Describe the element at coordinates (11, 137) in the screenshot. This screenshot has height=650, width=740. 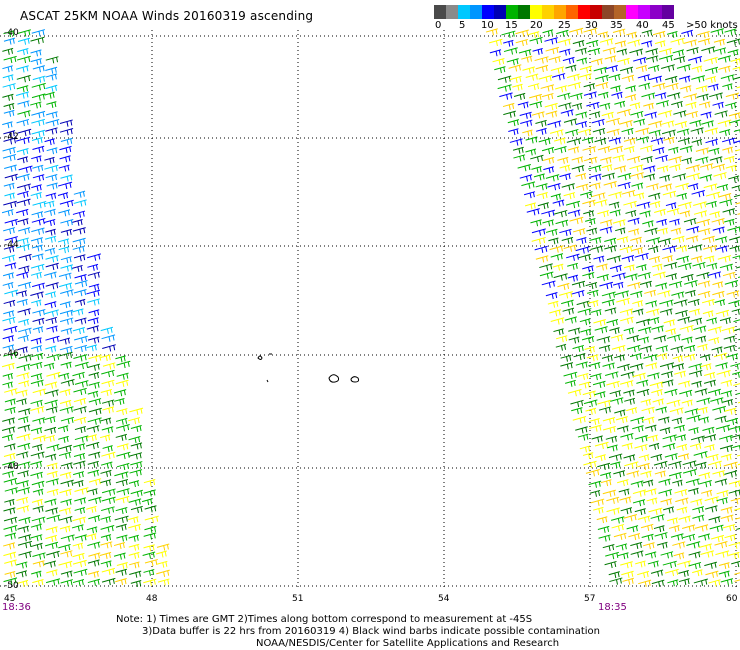
I see `lat-label: -42` at that location.